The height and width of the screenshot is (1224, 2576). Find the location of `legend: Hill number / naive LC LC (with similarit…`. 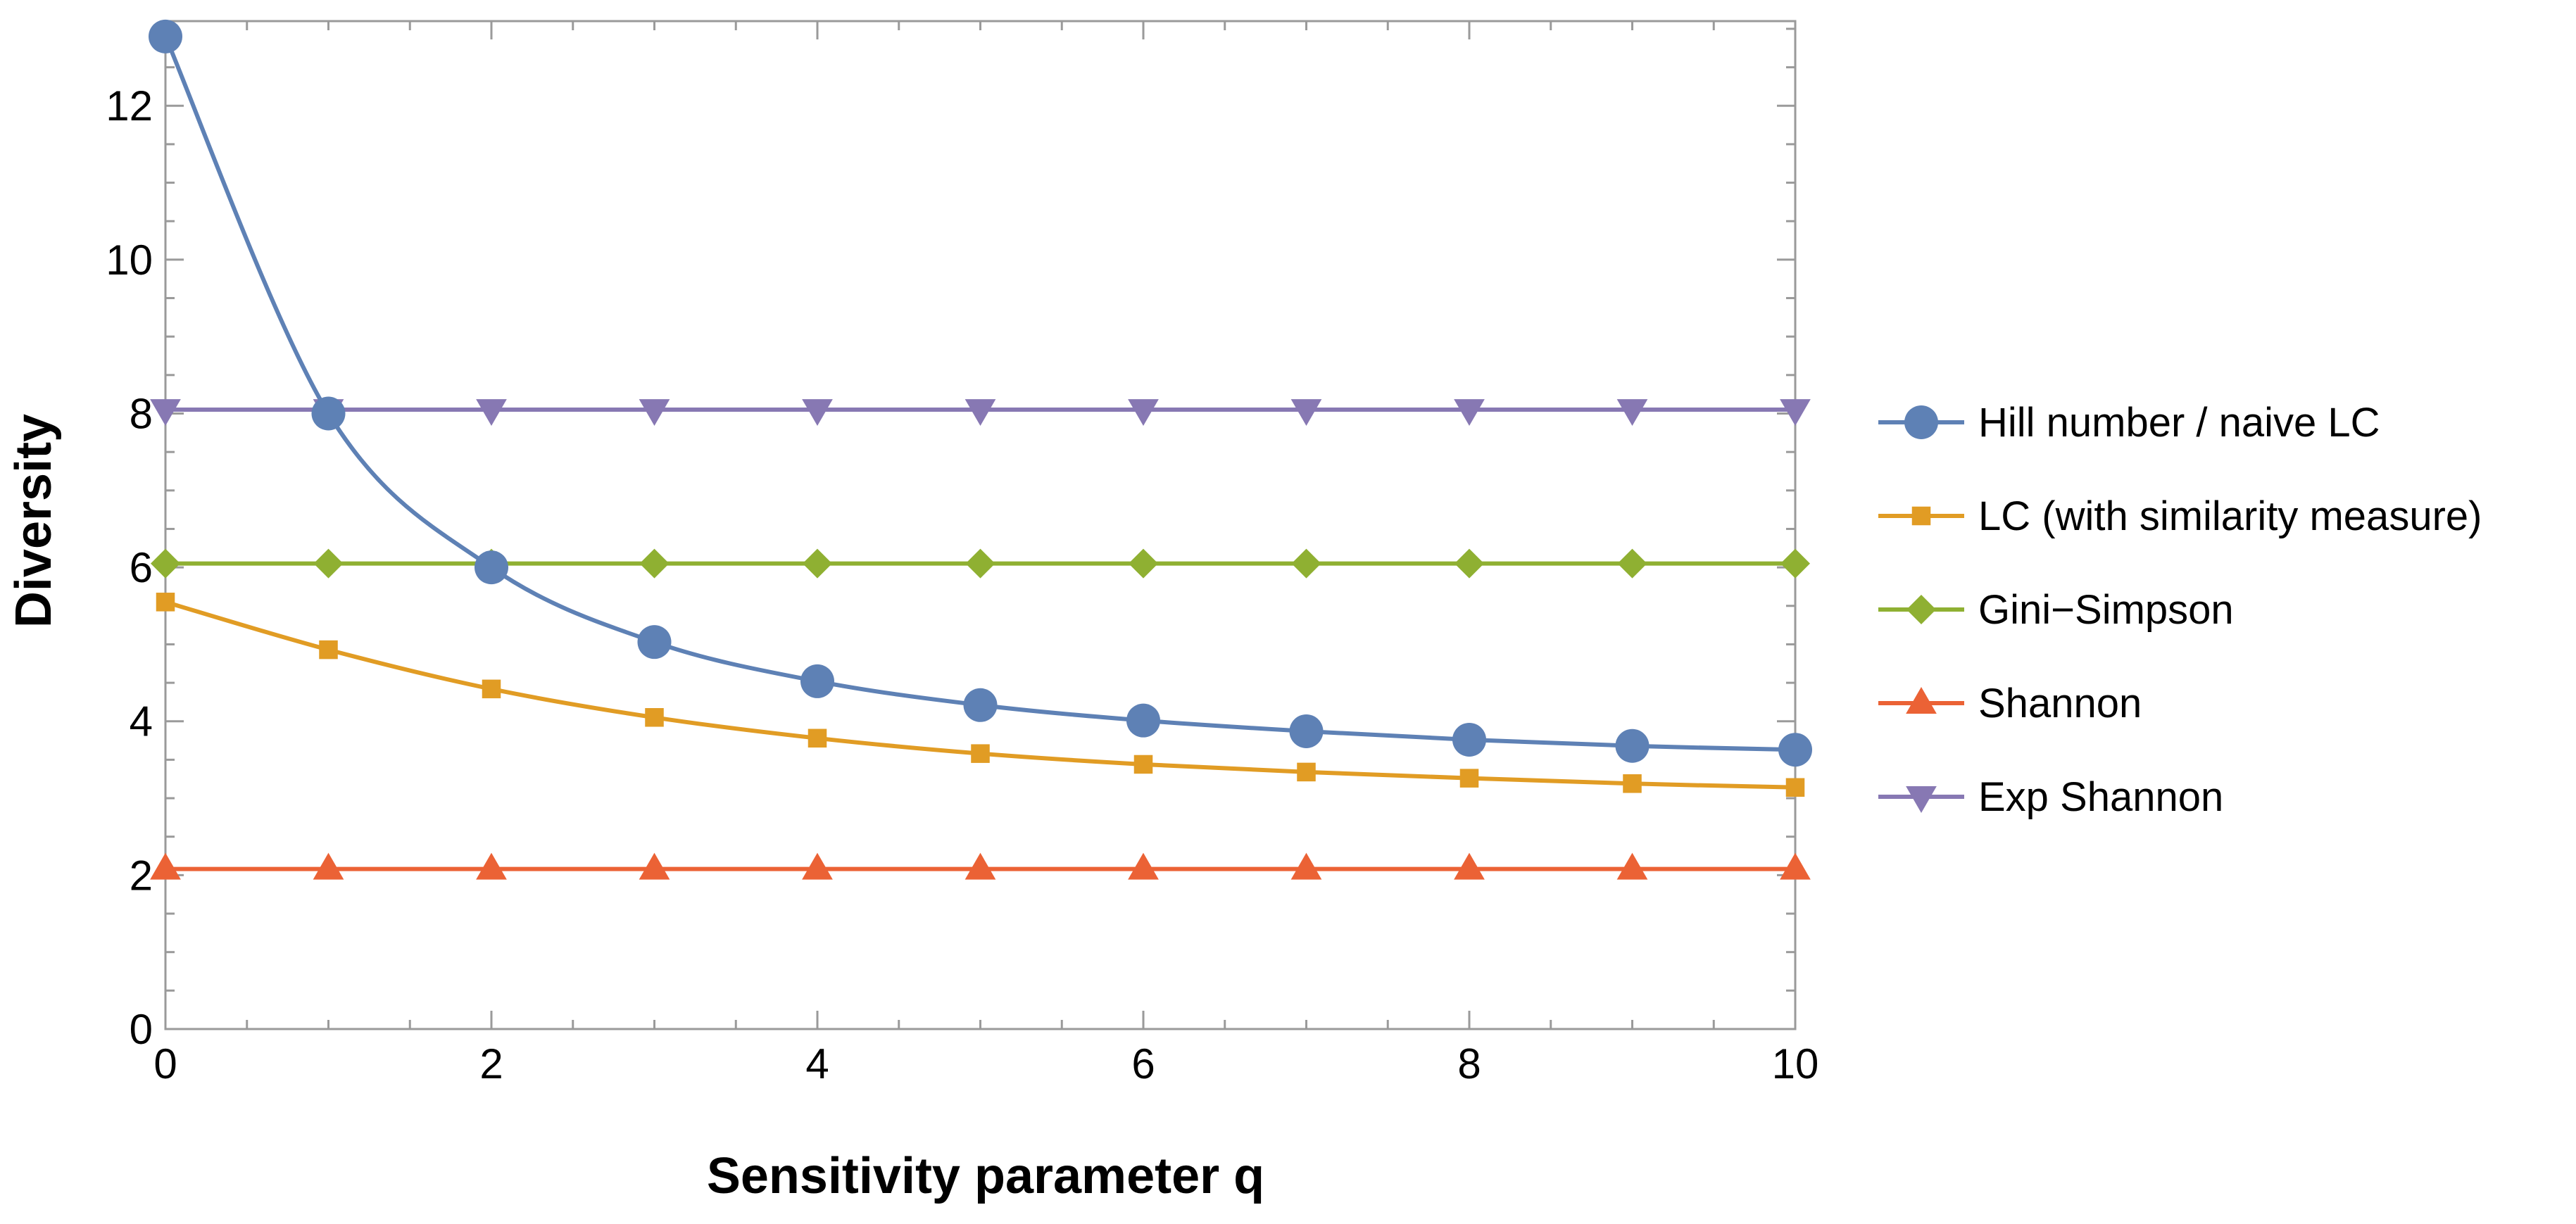

legend: Hill number / naive LC LC (with similarit… is located at coordinates (2180, 610).